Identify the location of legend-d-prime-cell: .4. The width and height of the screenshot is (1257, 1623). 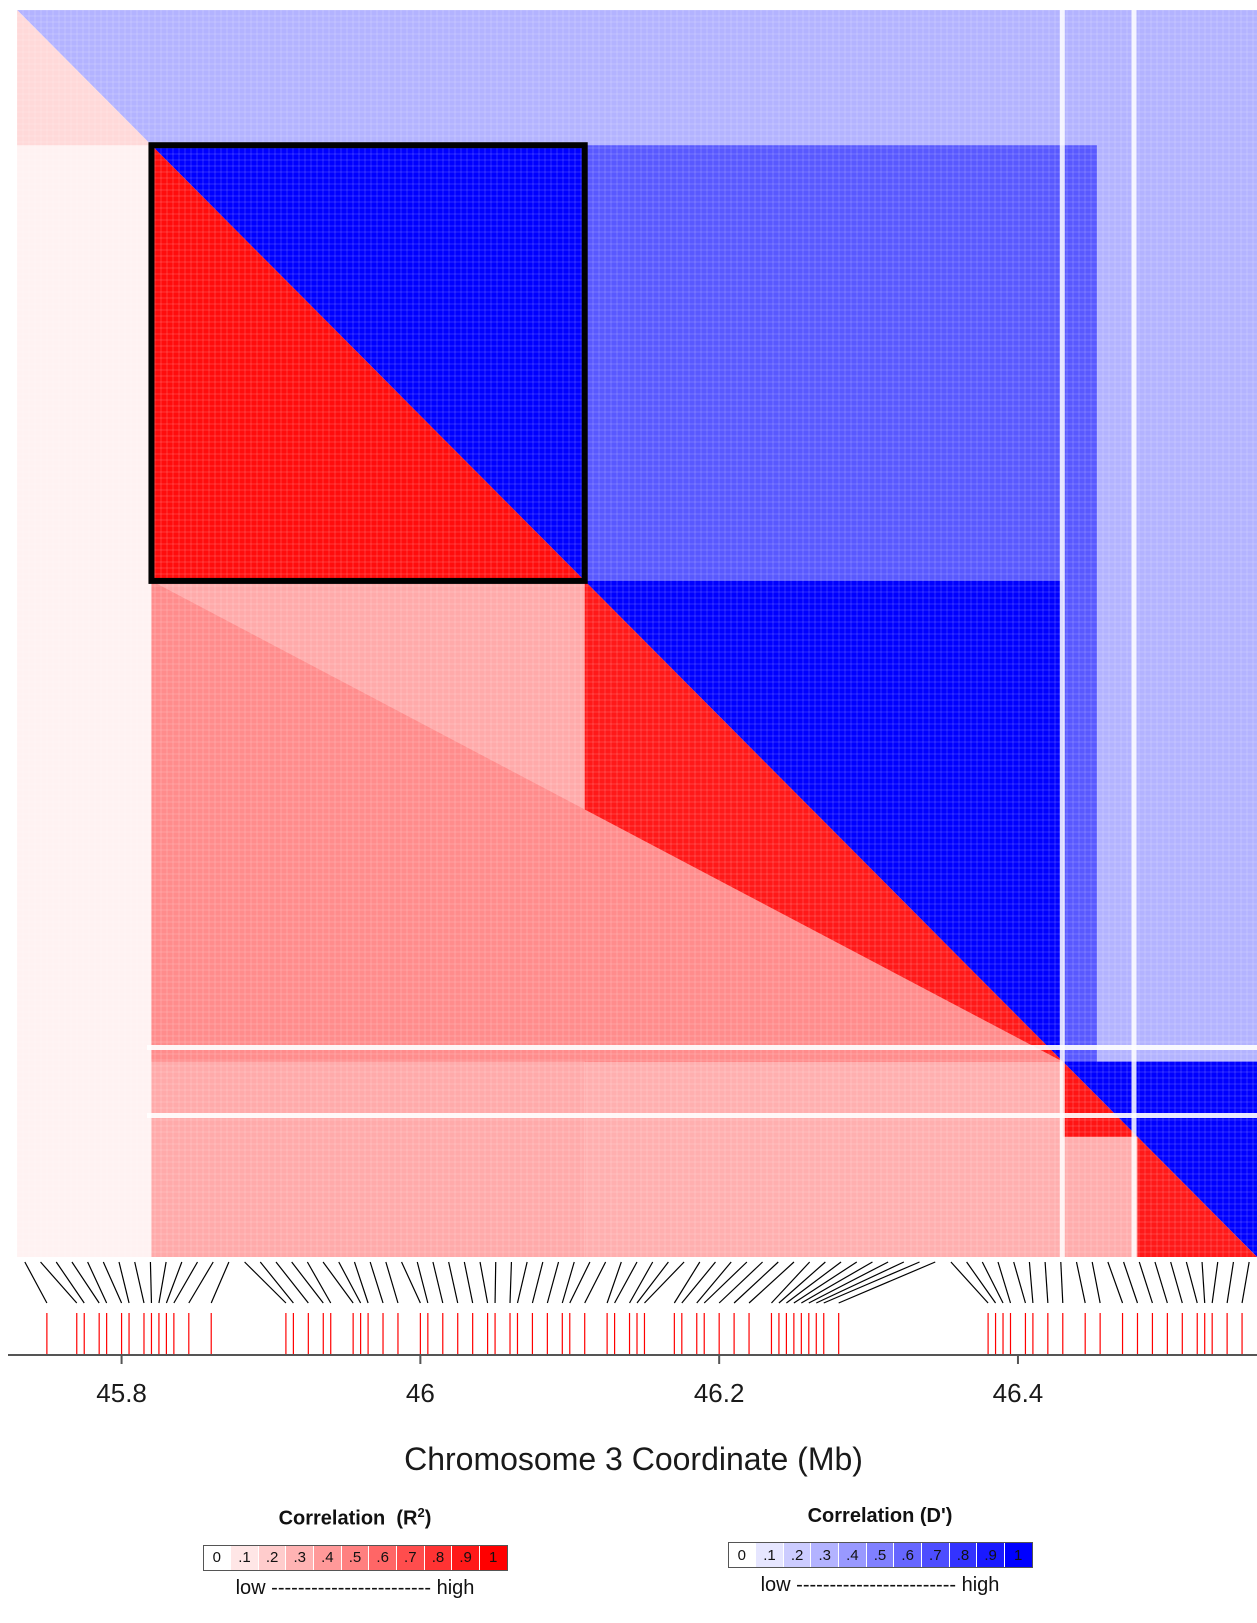
(853, 1555).